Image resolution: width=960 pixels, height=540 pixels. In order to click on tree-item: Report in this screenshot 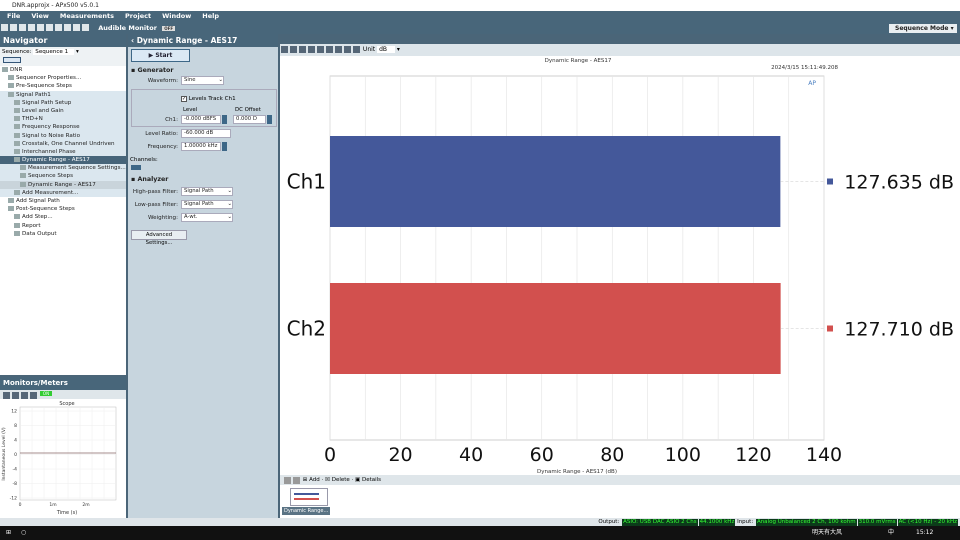, I will do `click(63, 226)`.